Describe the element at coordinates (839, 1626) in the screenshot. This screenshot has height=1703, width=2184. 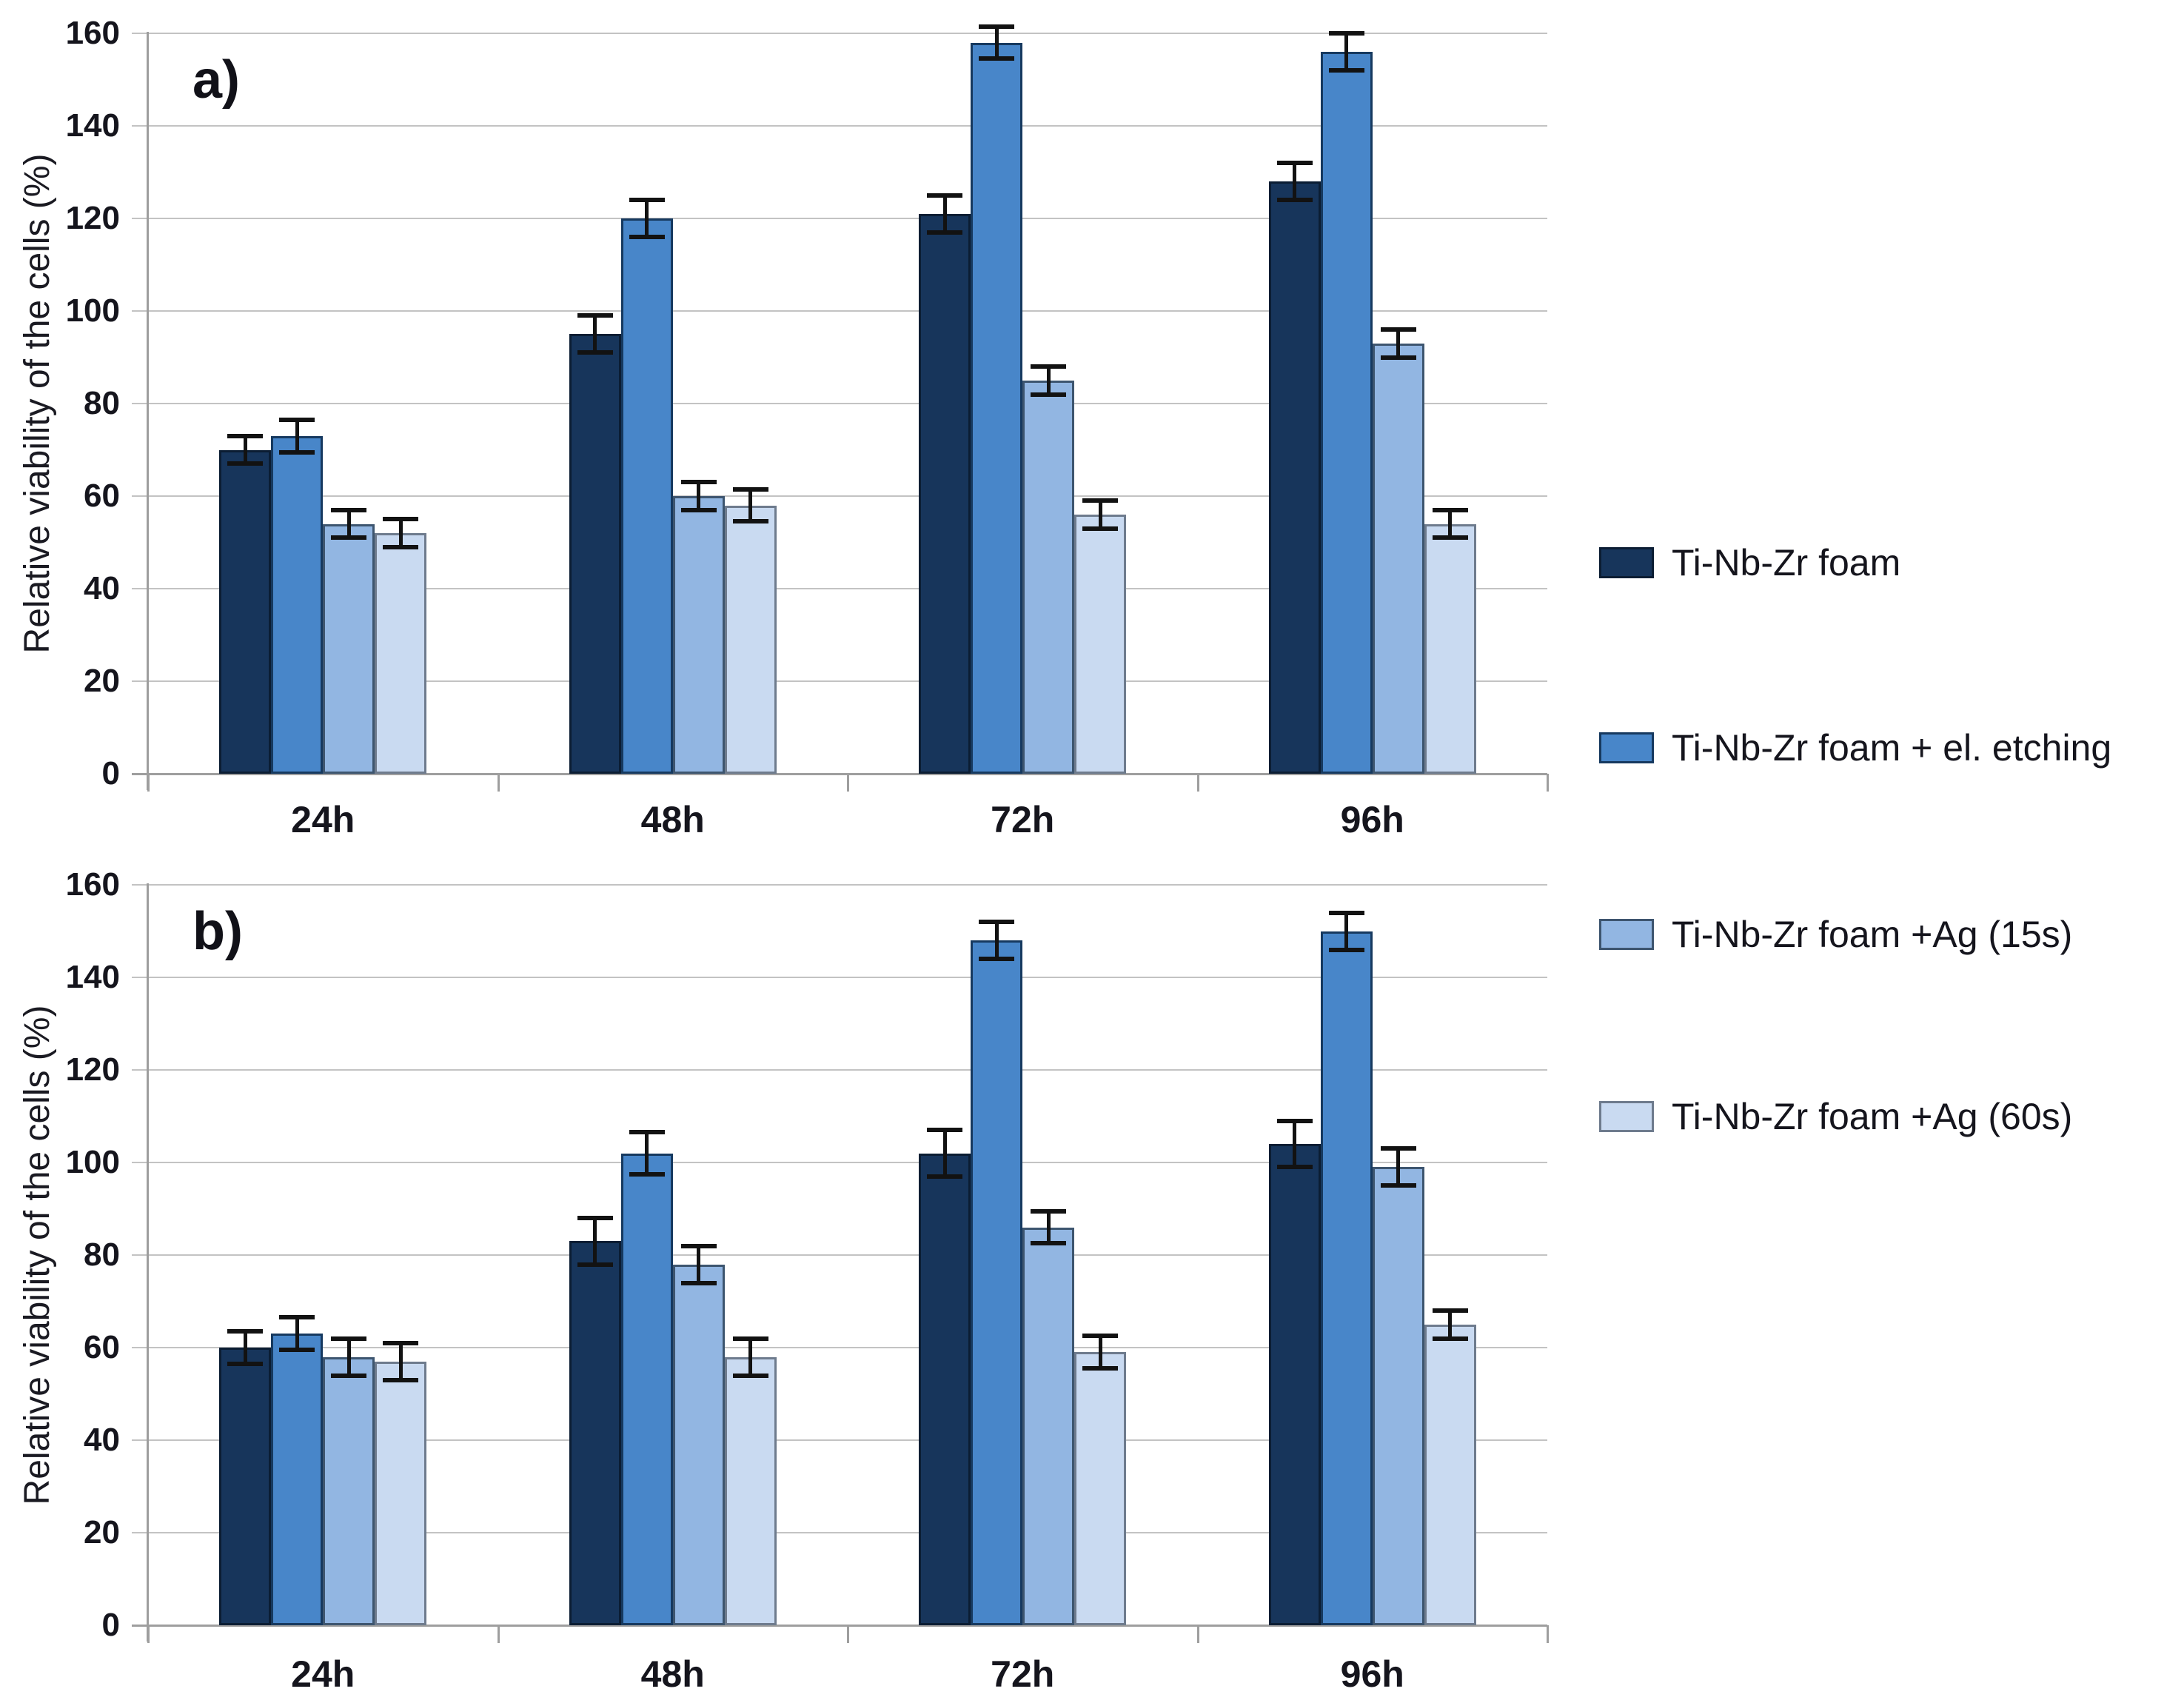
I see `x-axis-line` at that location.